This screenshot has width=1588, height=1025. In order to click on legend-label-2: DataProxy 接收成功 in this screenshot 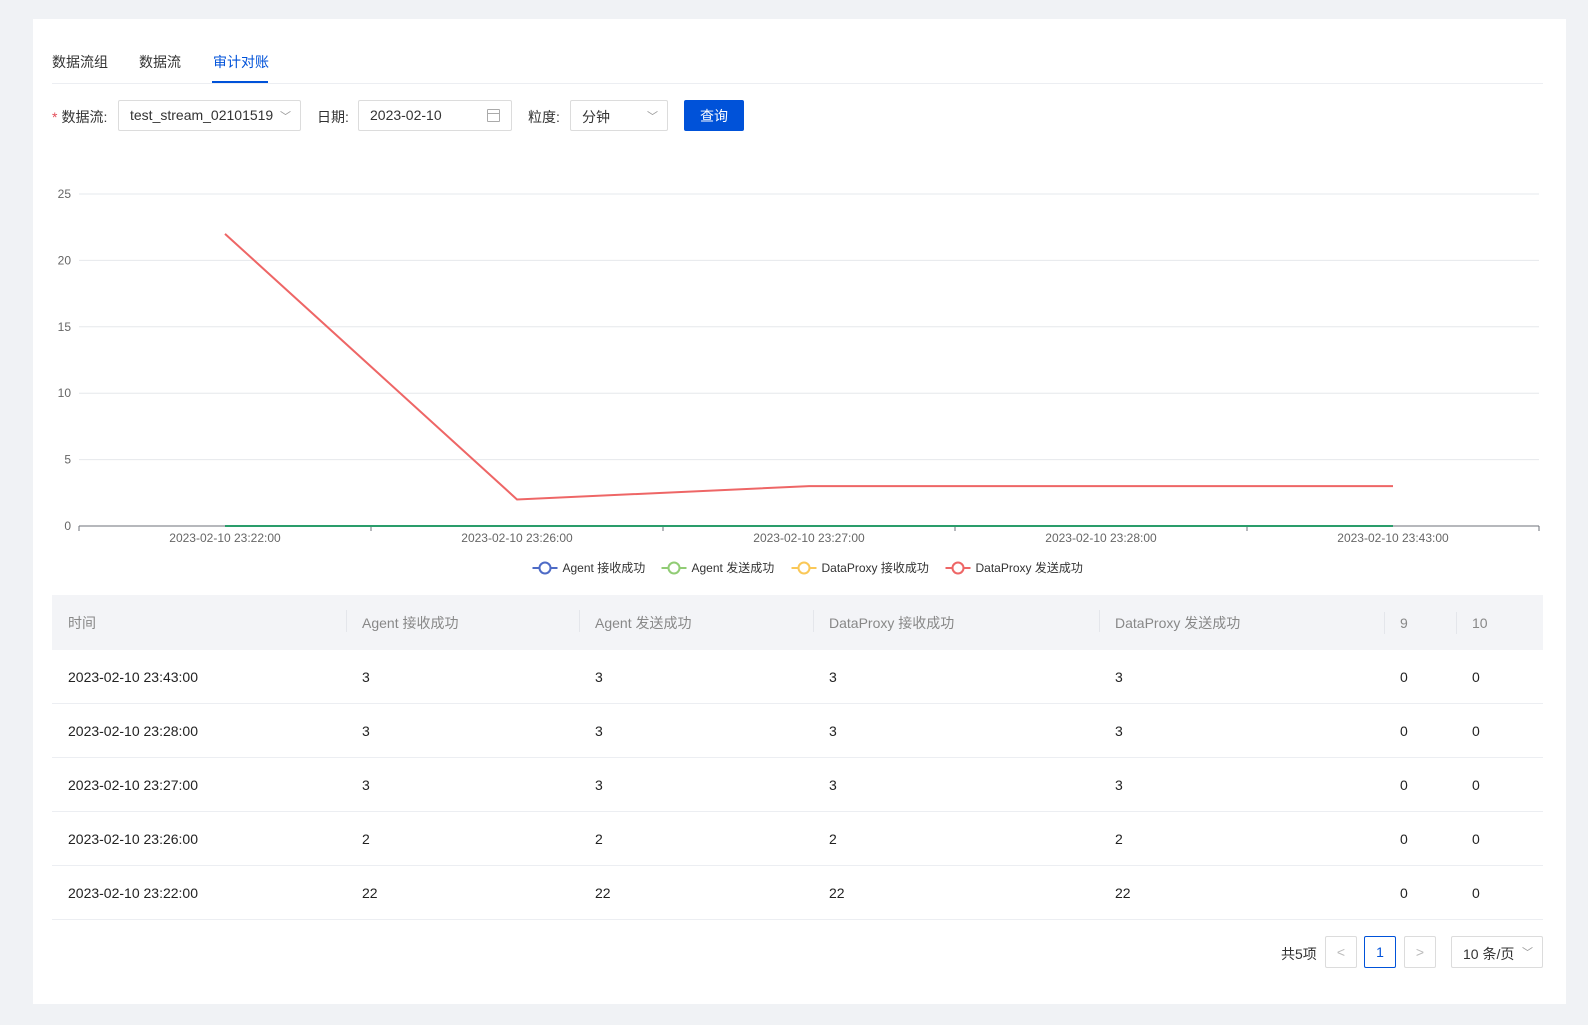, I will do `click(875, 567)`.